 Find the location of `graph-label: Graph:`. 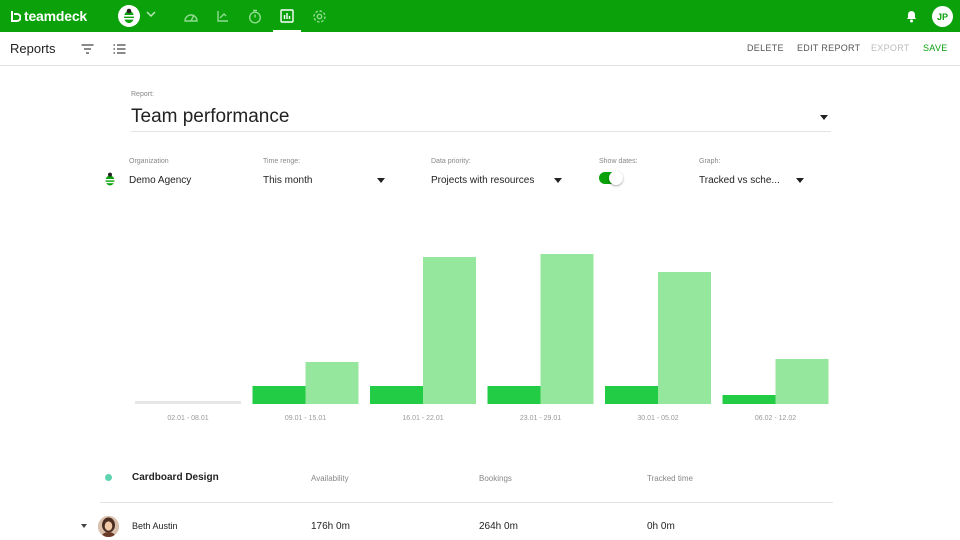

graph-label: Graph: is located at coordinates (710, 161).